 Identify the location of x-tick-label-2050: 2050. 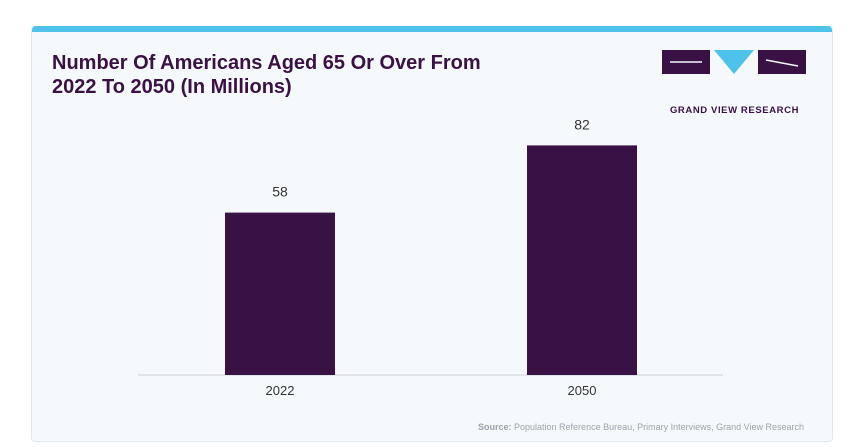
(582, 390).